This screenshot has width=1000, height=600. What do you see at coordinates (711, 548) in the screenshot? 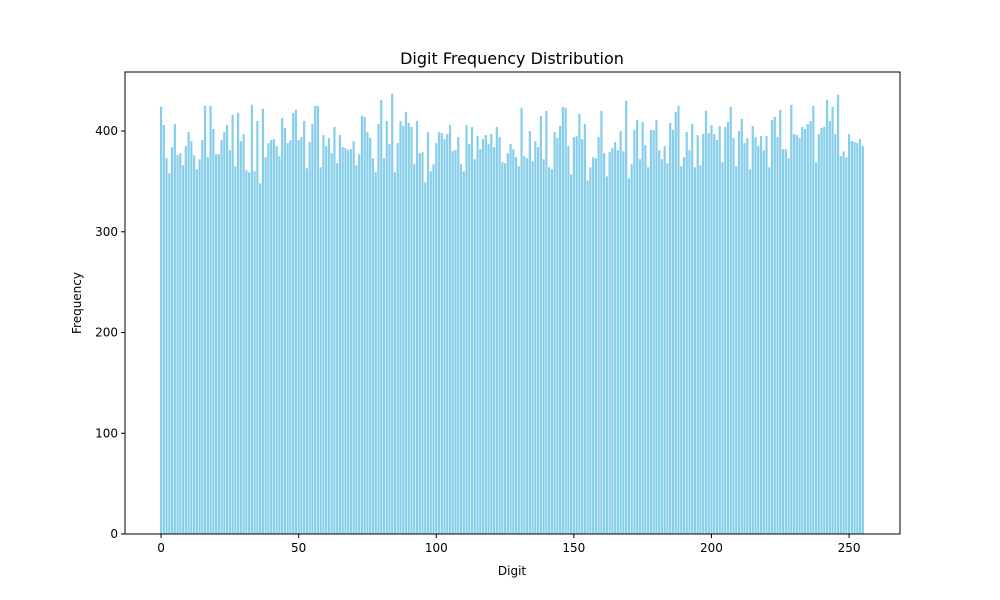
I see `x-tick-label: 200` at bounding box center [711, 548].